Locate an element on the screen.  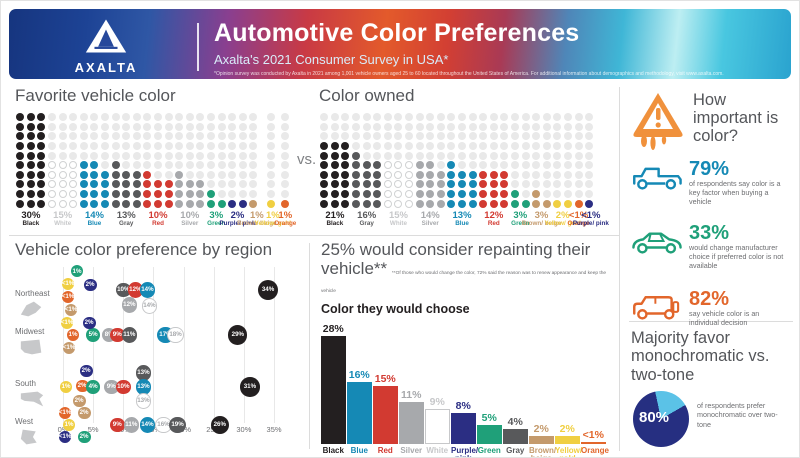
waffle-group-yellow: 2% Yellow/ gold is located at coordinates (562, 170).